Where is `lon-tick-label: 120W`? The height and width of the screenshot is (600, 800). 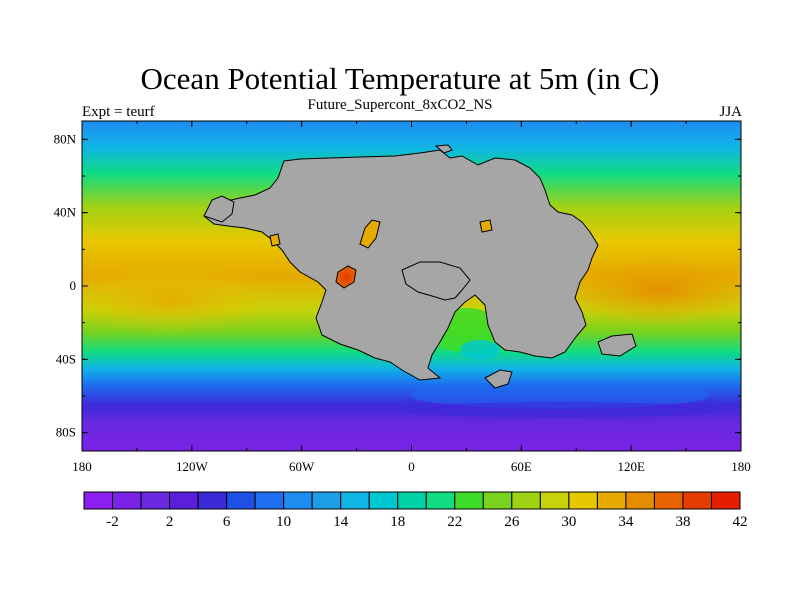 lon-tick-label: 120W is located at coordinates (192, 466).